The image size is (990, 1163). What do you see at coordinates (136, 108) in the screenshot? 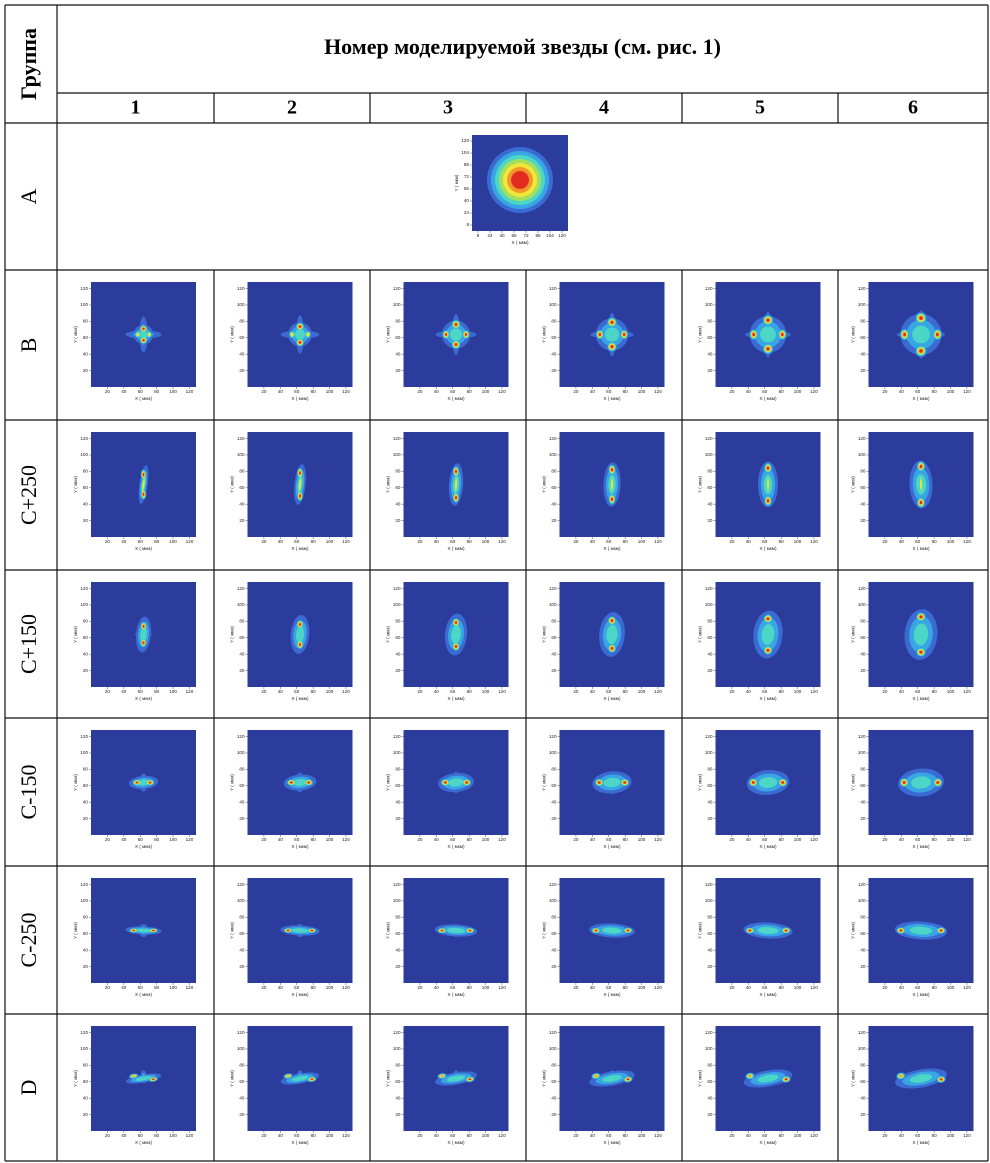
I see `column-number: 1` at bounding box center [136, 108].